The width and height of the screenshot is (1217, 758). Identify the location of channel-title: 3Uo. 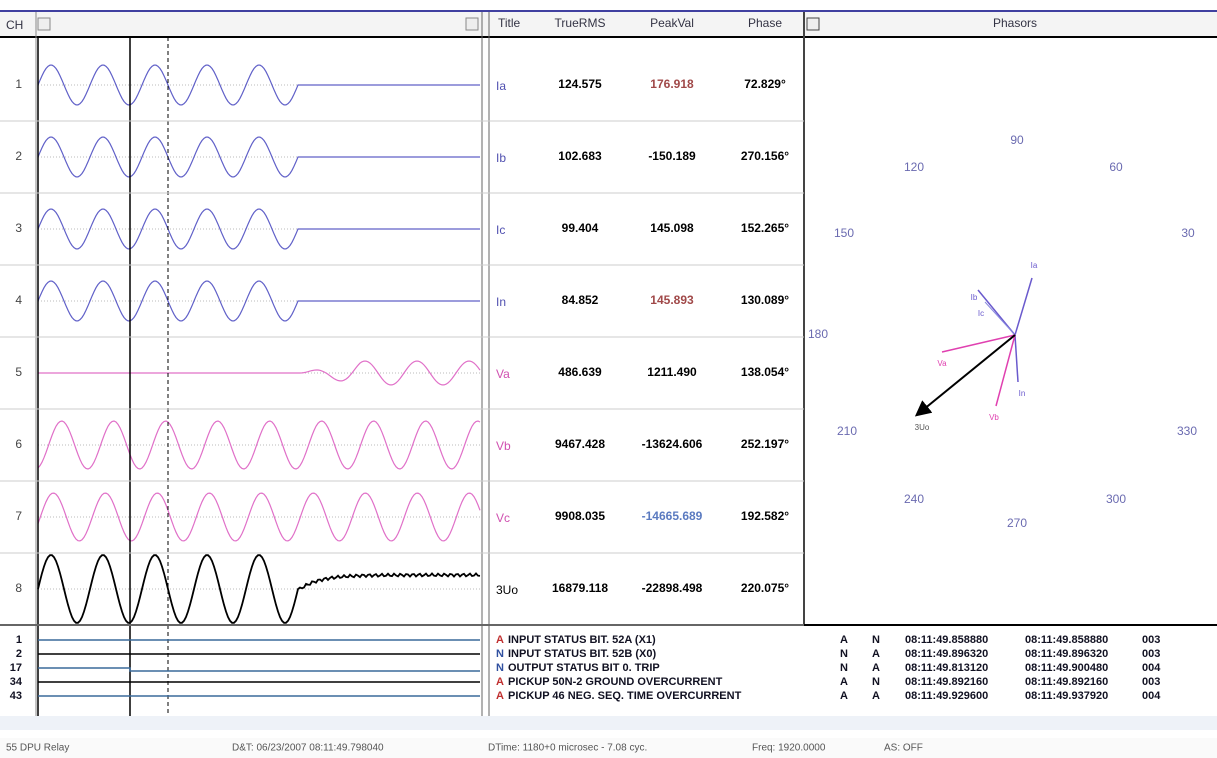
(507, 590).